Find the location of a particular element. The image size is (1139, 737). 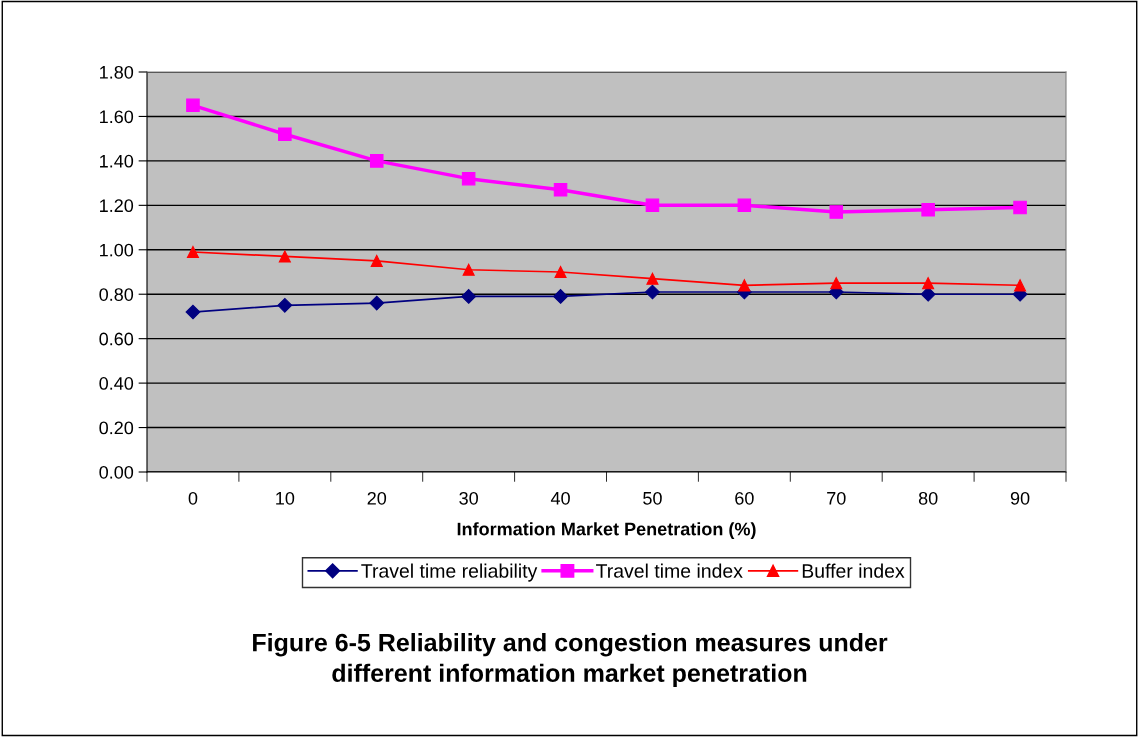

x-tick-label: 70 is located at coordinates (836, 498).